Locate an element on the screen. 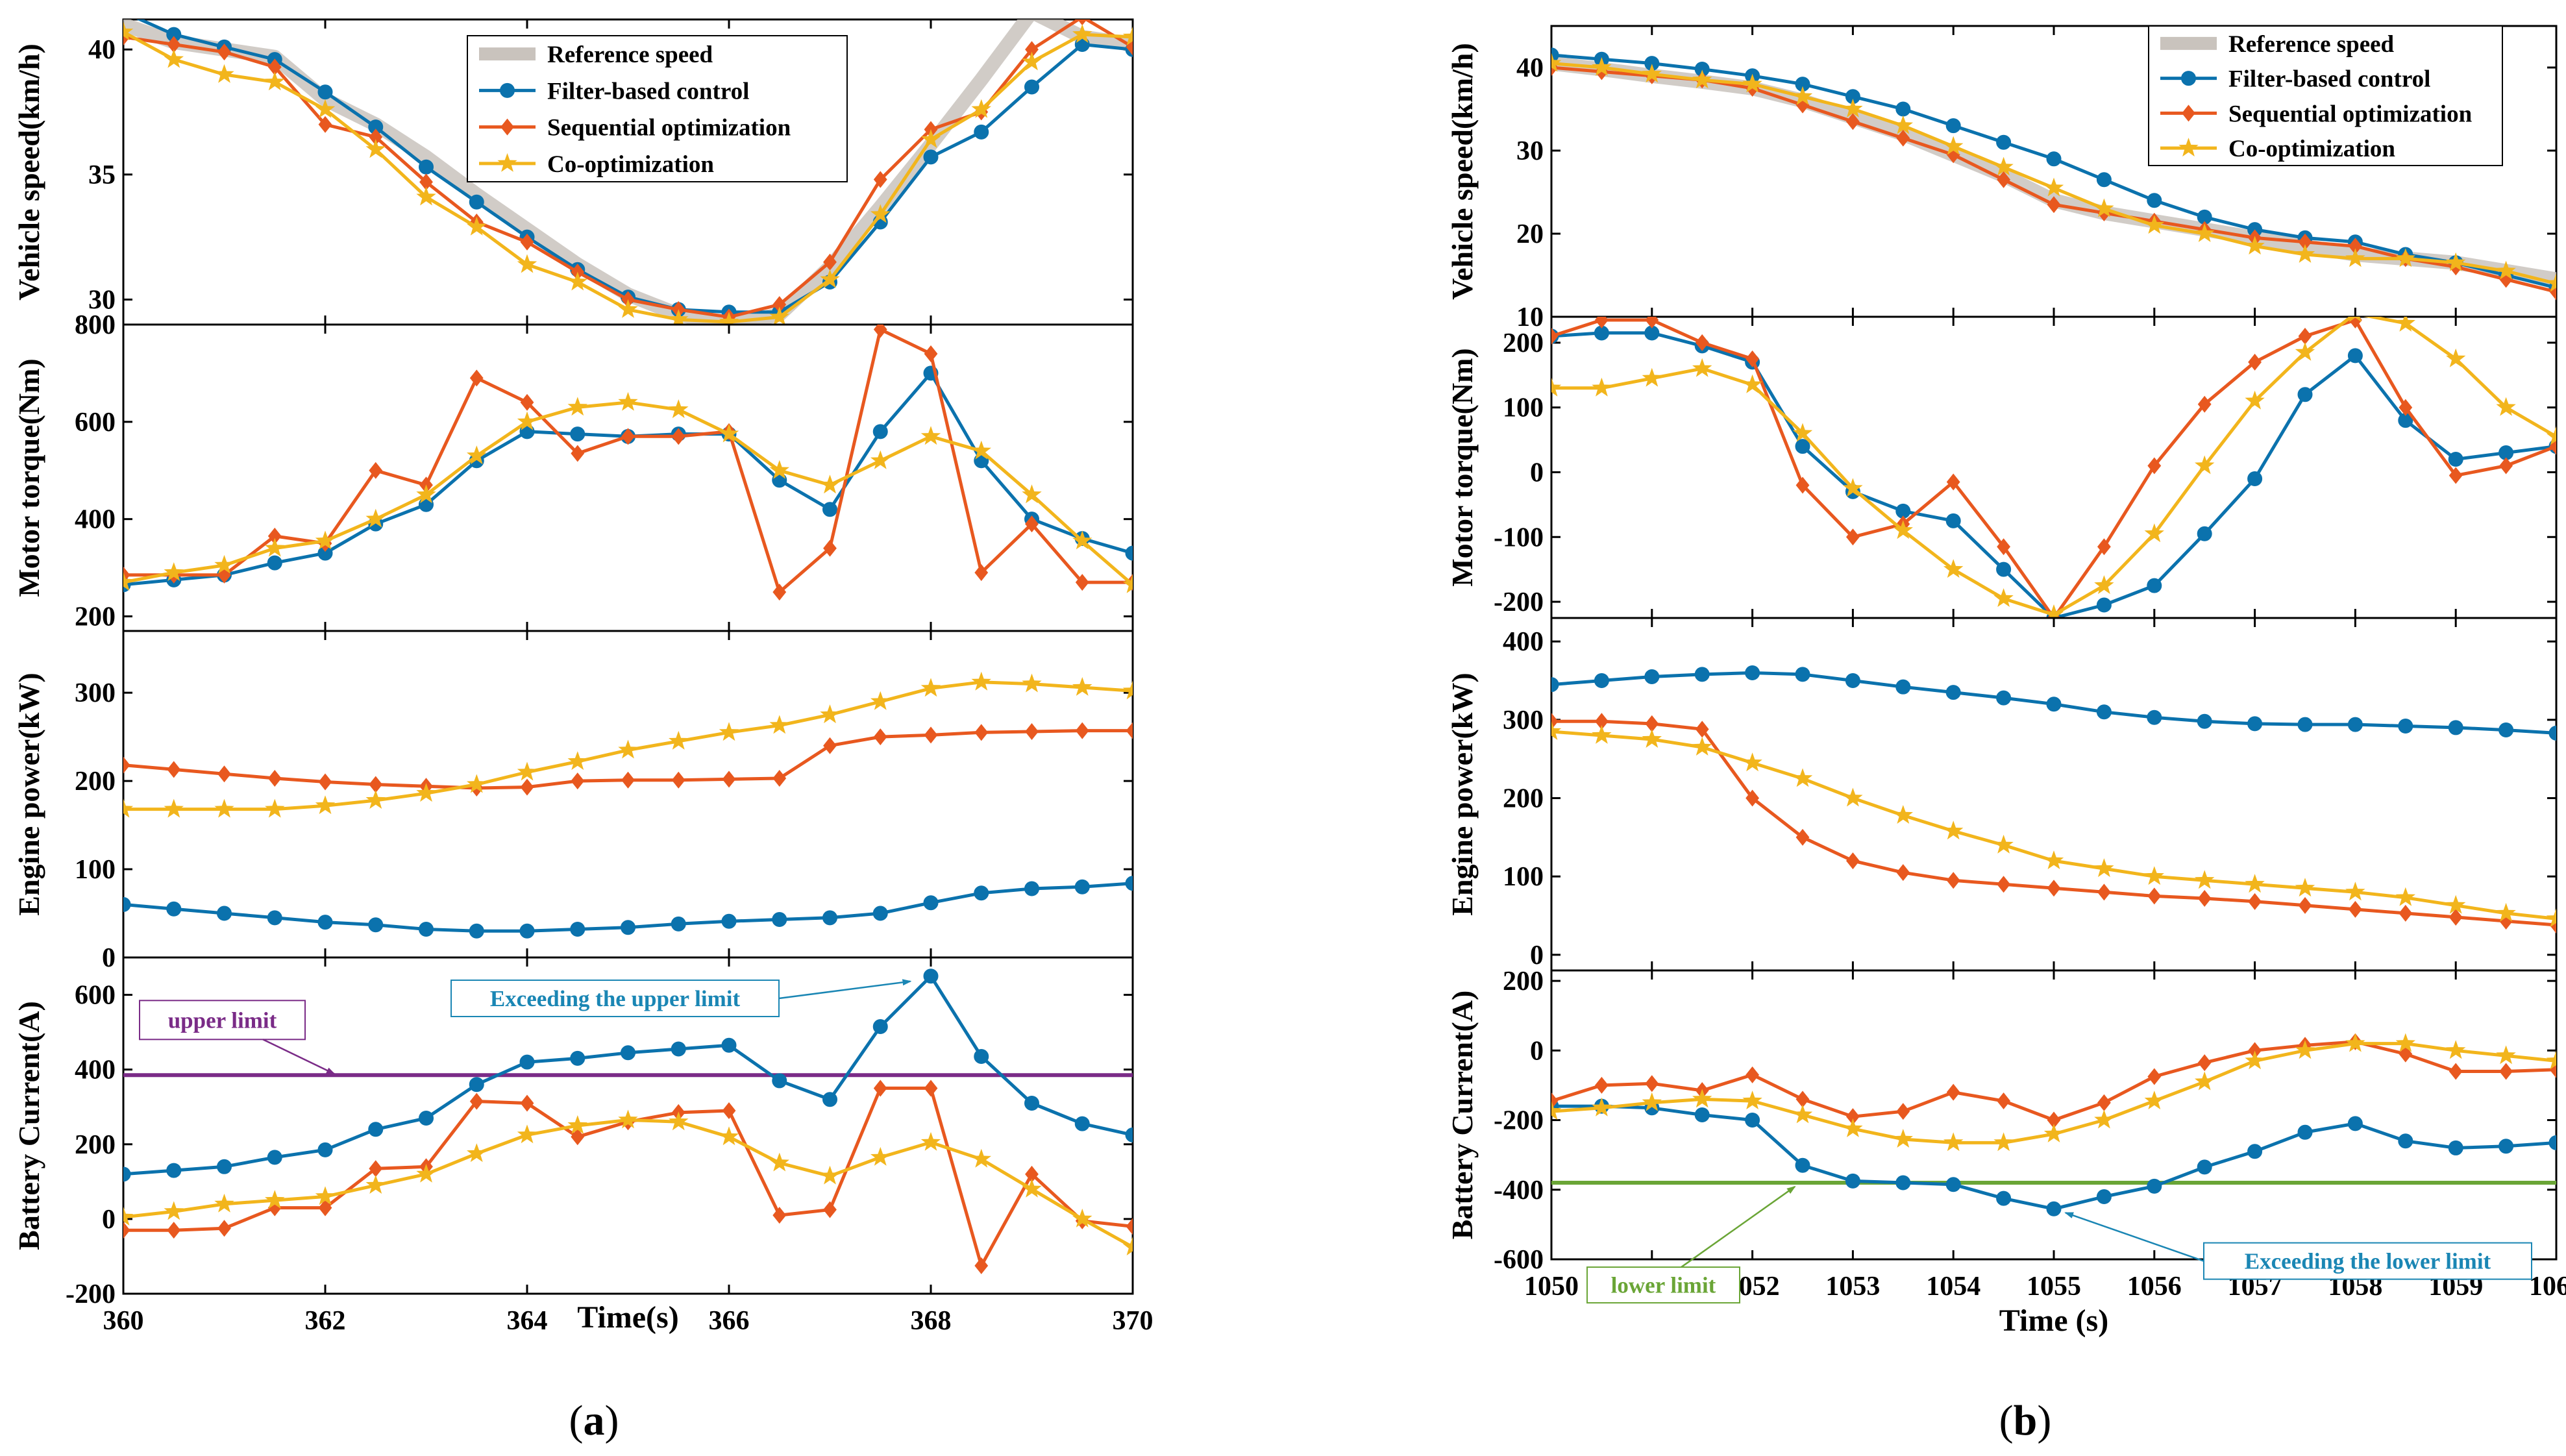 This screenshot has height=1456, width=2566. x-tick-label: 368 is located at coordinates (931, 1321).